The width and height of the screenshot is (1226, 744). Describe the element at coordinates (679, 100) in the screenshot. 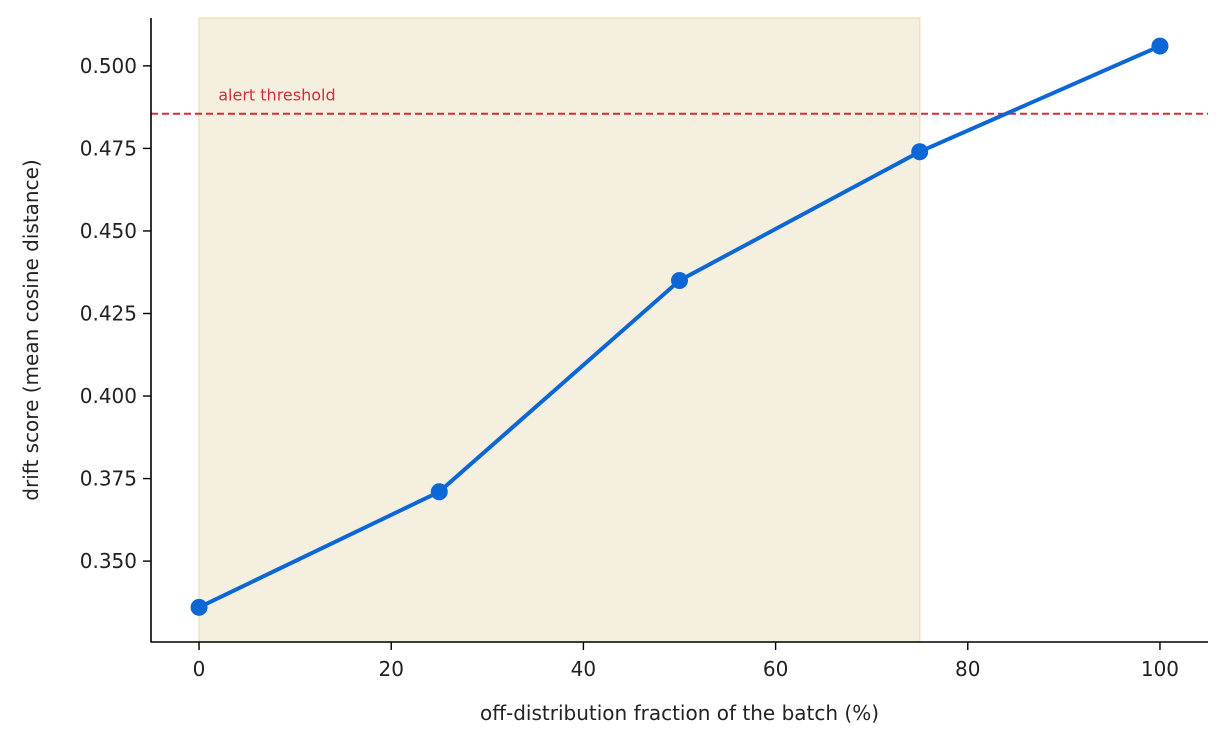

I see `threshold-layer: alert threshold` at that location.